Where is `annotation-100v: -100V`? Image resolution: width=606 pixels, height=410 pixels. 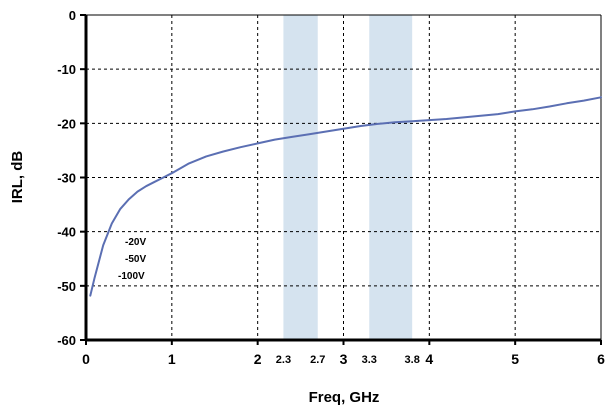 annotation-100v: -100V is located at coordinates (131, 276).